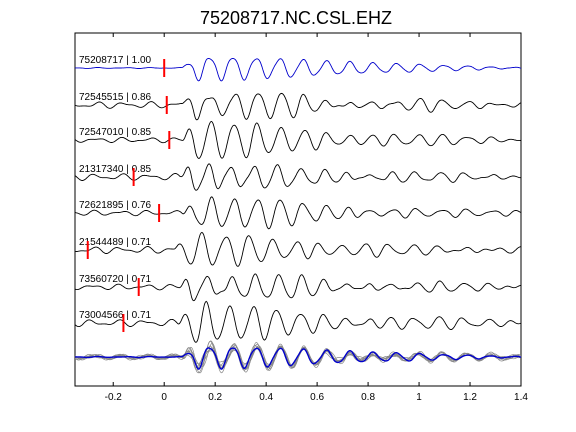 This screenshot has width=576, height=432. What do you see at coordinates (115, 60) in the screenshot?
I see `trace-label-0: 75208717 | 1.00` at bounding box center [115, 60].